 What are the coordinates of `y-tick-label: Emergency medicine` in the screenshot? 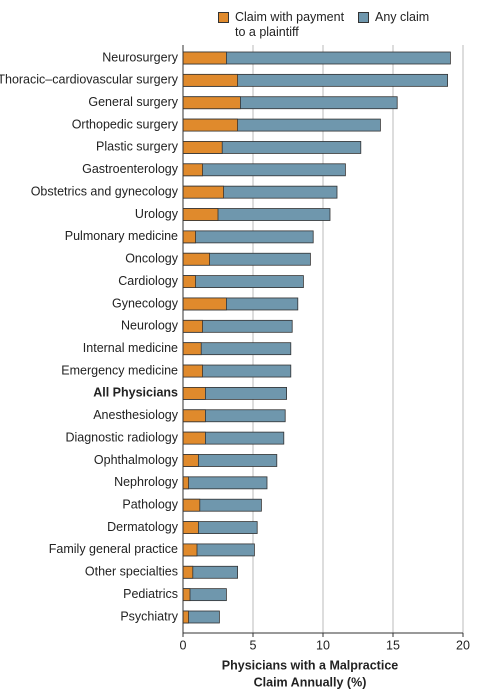 It's located at (119, 370).